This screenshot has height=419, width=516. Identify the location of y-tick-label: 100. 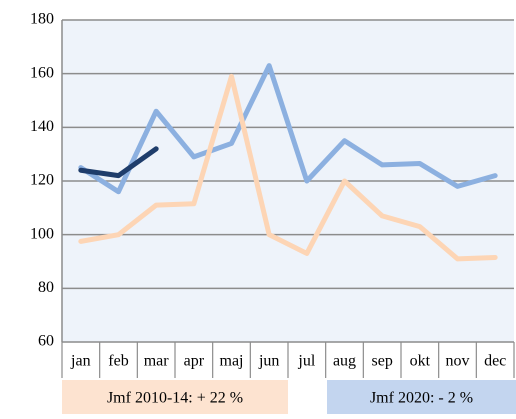
(42, 233).